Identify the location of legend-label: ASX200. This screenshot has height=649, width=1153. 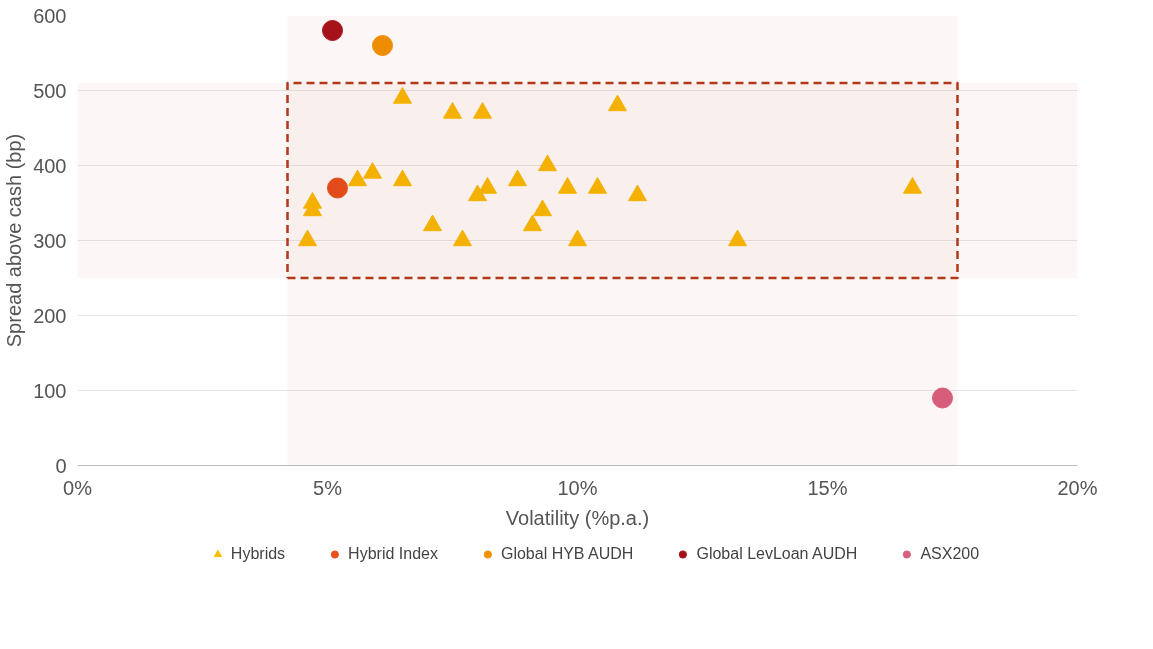
(950, 553).